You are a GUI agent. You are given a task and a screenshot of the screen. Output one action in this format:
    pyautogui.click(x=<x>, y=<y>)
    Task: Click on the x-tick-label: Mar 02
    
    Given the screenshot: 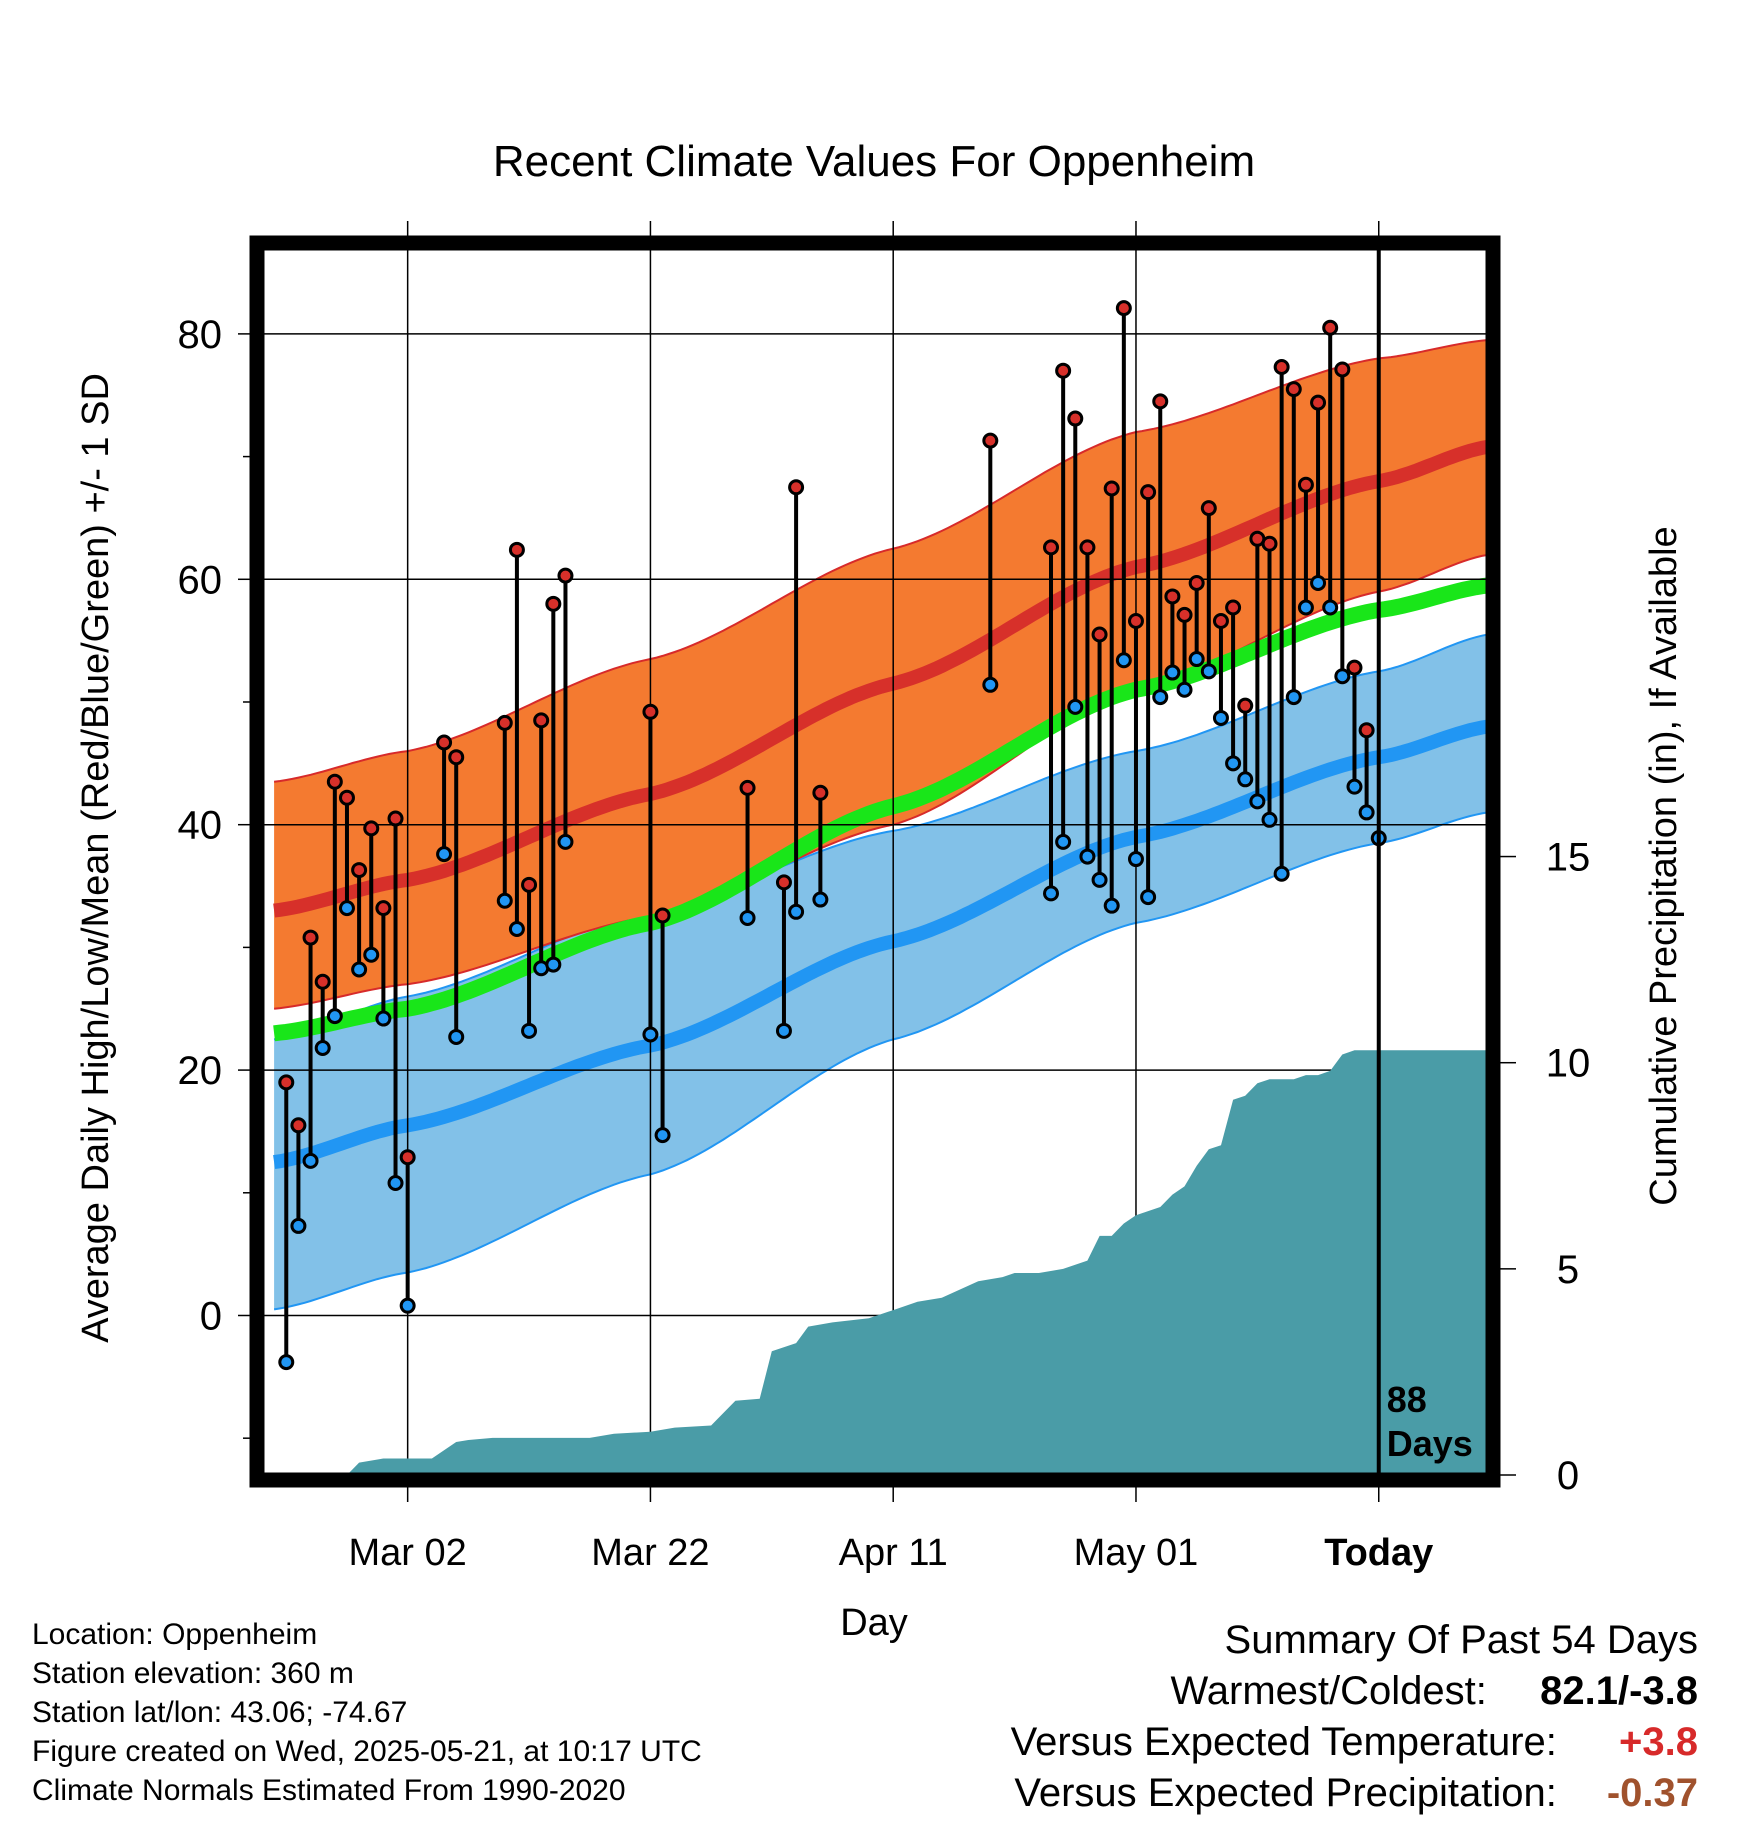 What is the action you would take?
    pyautogui.click(x=408, y=1553)
    